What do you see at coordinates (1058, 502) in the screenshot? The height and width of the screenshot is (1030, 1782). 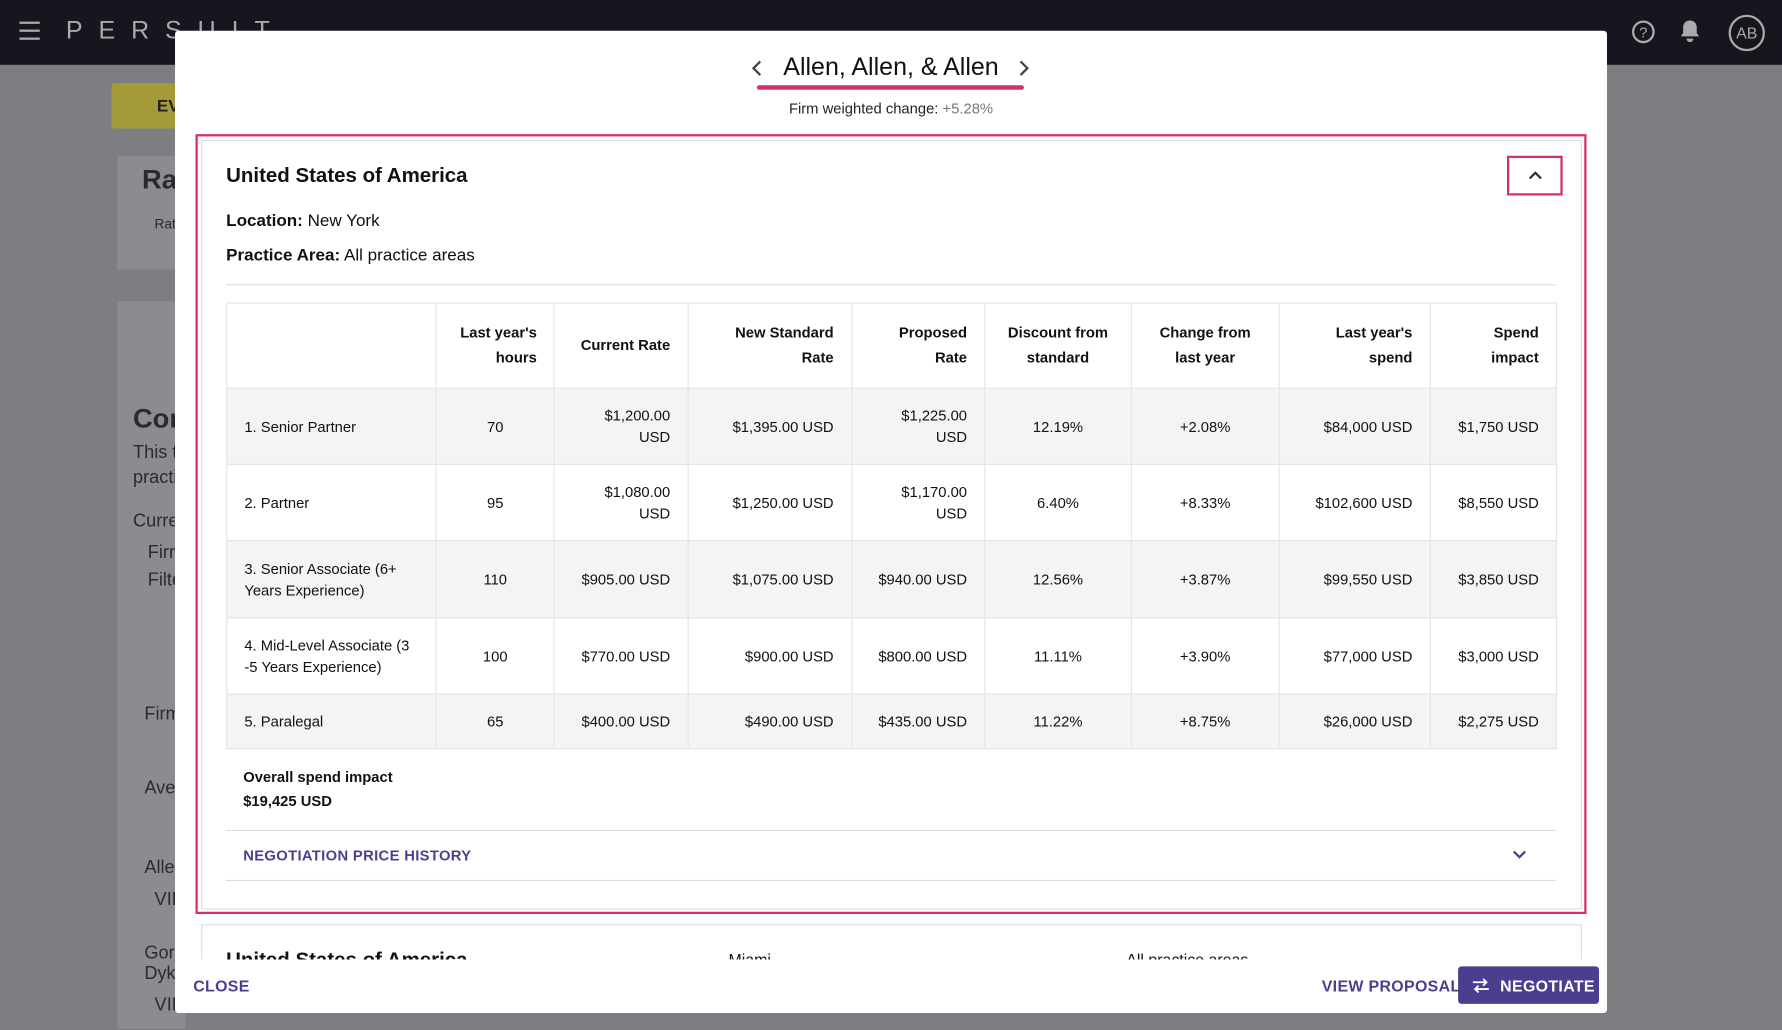 I see `table-cell: 6.40%` at bounding box center [1058, 502].